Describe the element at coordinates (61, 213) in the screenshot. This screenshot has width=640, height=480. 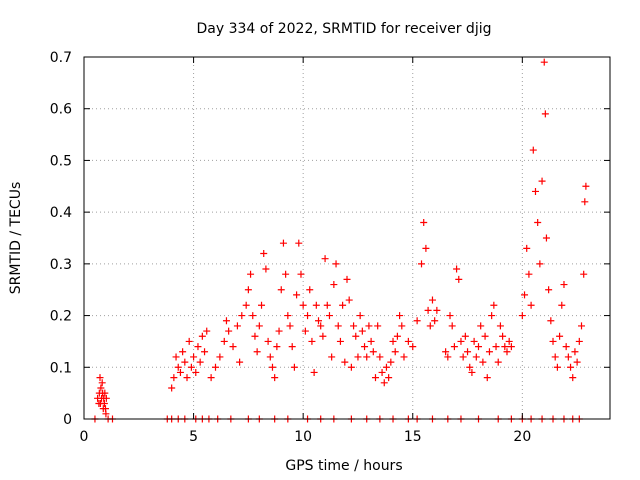
I see `y-tick-label: 0.4` at that location.